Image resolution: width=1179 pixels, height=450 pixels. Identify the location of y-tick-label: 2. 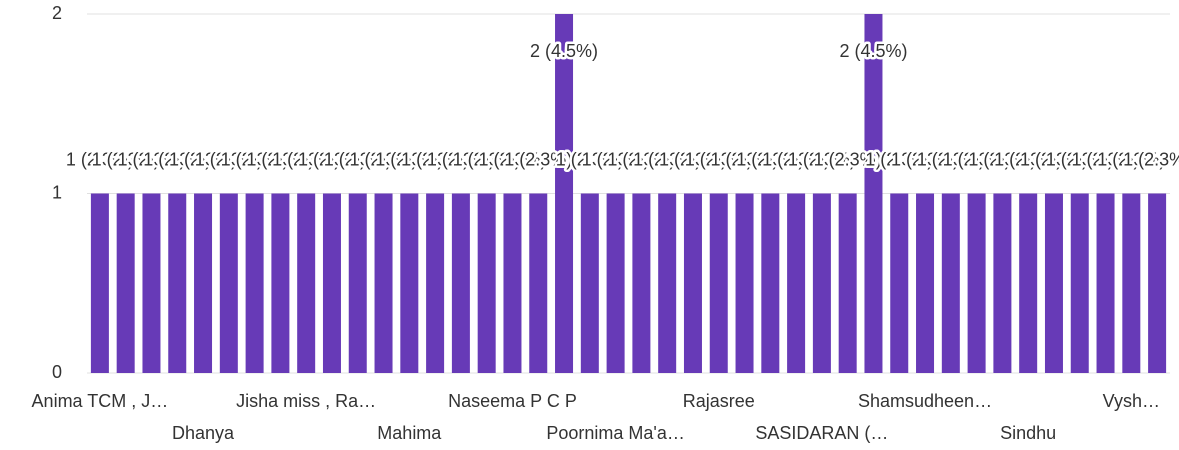
(57, 13).